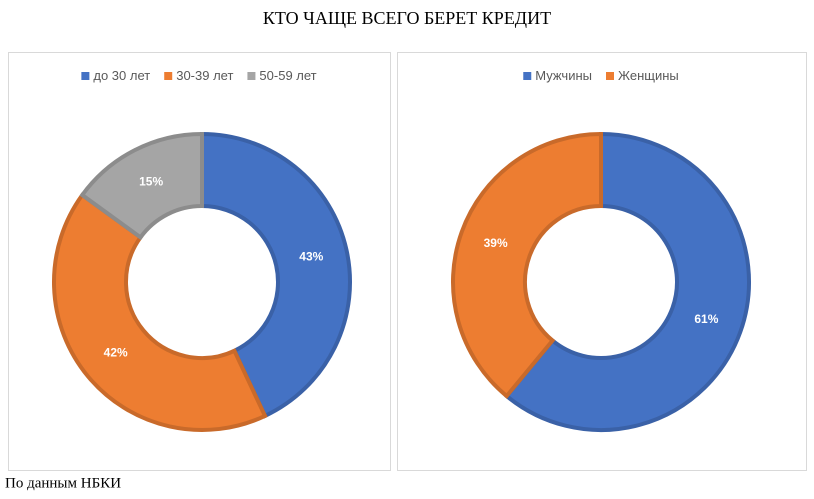 The height and width of the screenshot is (499, 814). I want to click on data-label: 39%, so click(496, 243).